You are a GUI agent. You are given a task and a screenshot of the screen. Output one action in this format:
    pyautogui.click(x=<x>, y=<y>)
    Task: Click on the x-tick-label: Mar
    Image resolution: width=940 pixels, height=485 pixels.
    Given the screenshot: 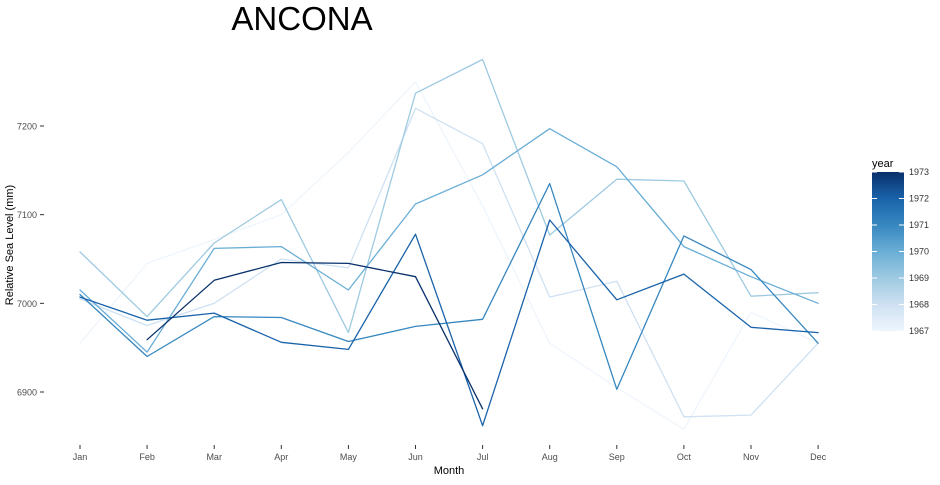 What is the action you would take?
    pyautogui.click(x=214, y=457)
    